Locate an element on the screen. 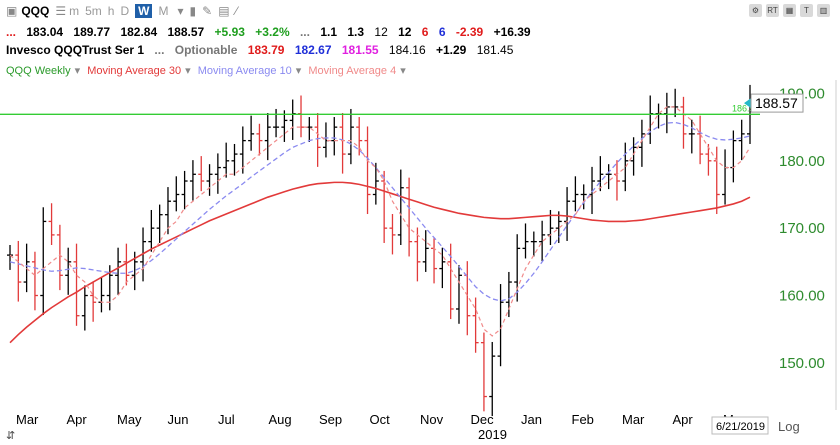  toolbar-menu-icon: ▣ is located at coordinates (12, 11).